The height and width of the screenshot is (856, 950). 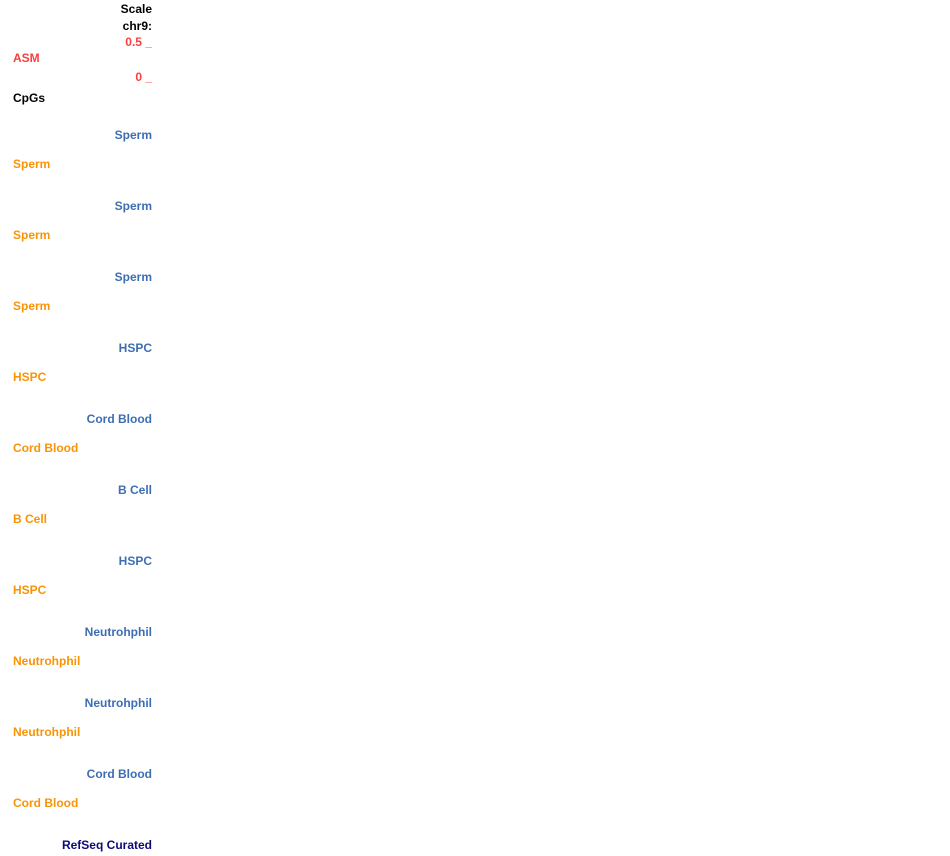 I want to click on track-label-asm: ASM, so click(x=26, y=58).